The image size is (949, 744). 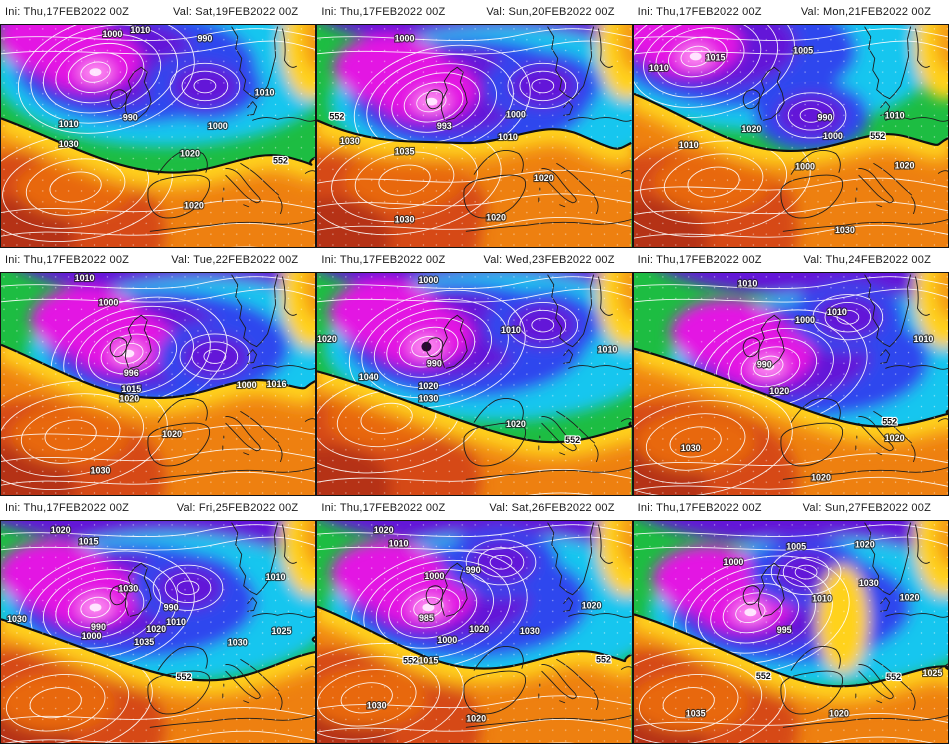 I want to click on svg-text: 995, so click(x=783, y=630).